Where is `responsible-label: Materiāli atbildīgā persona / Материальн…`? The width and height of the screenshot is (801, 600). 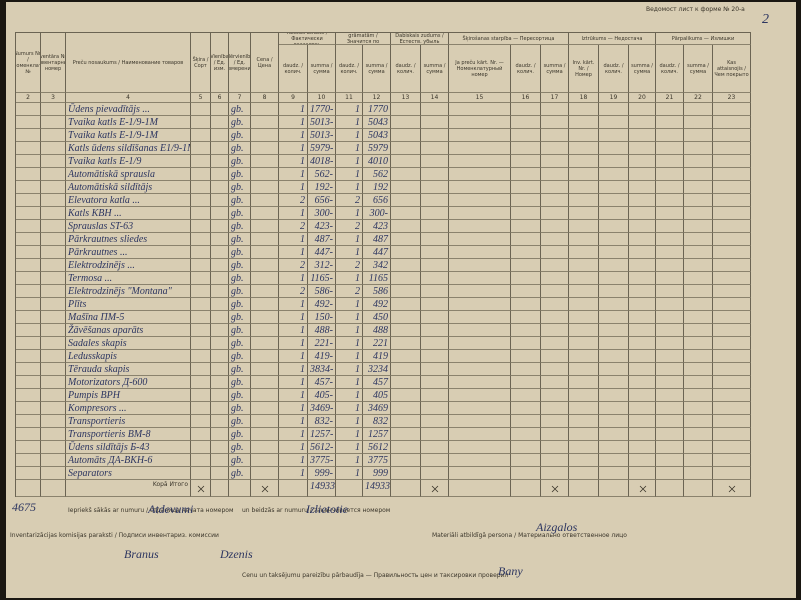
responsible-label: Materiāli atbildīgā persona / Материальн… is located at coordinates (529, 535).